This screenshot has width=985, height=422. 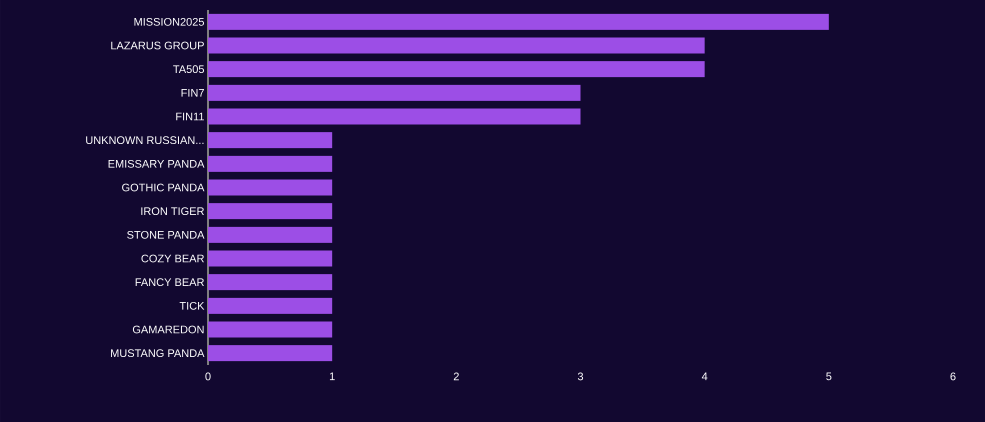 I want to click on y-tick-label: EMISSARY PANDA, so click(x=156, y=164).